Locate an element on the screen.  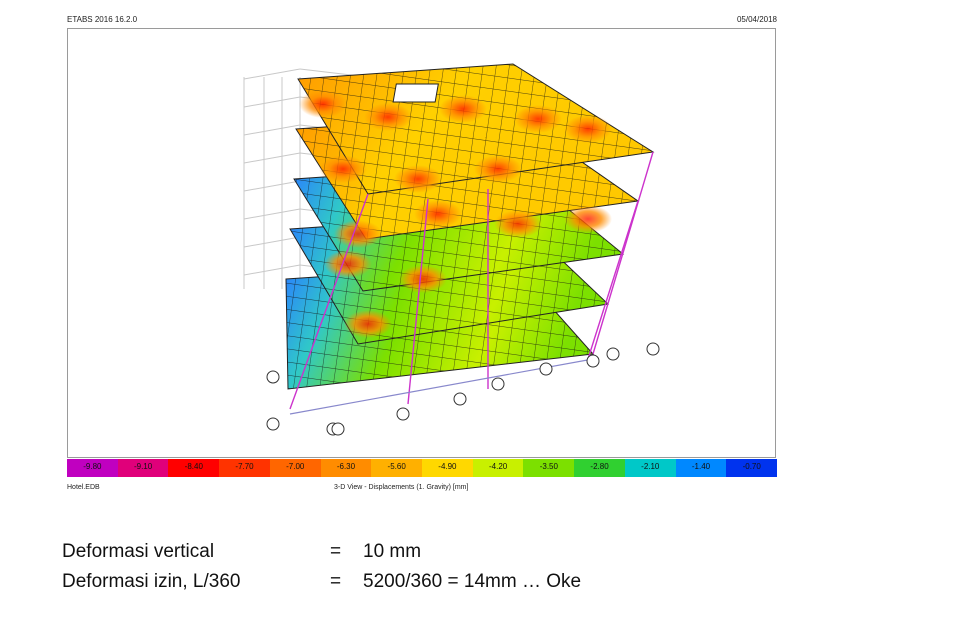
run-date: 05/04/2018 is located at coordinates (756, 19).